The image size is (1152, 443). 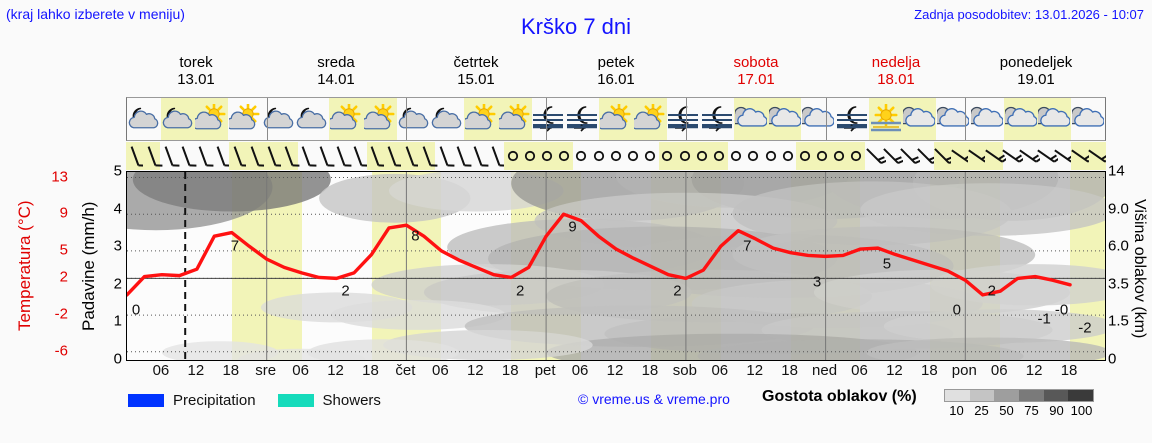 What do you see at coordinates (756, 62) in the screenshot?
I see `day-name: sobota` at bounding box center [756, 62].